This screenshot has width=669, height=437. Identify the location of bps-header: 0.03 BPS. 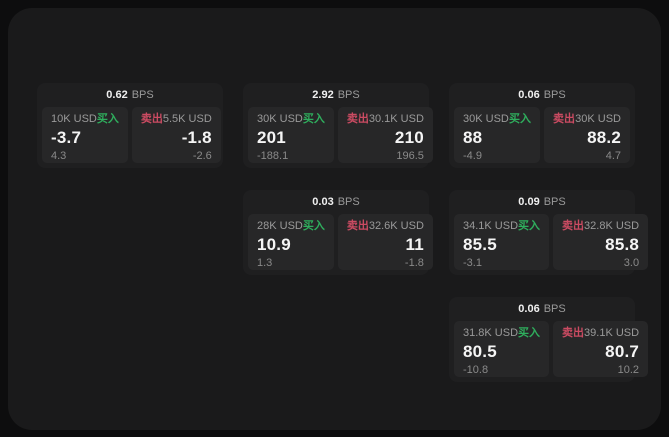
(336, 202).